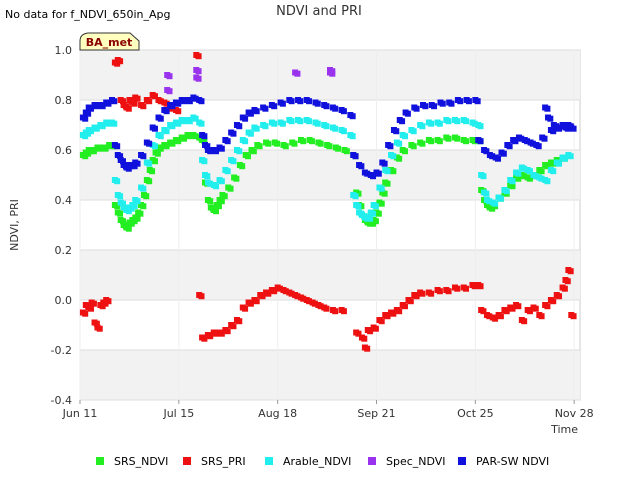  Describe the element at coordinates (319, 11) in the screenshot. I see `chart-title: NDVI and PRI` at that location.